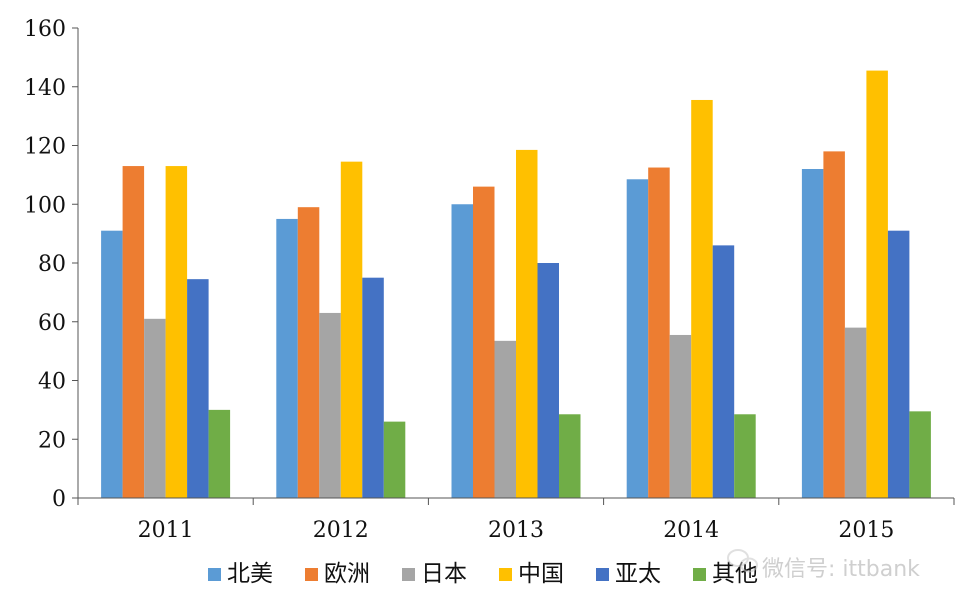 Image resolution: width=964 pixels, height=611 pixels. Describe the element at coordinates (52, 382) in the screenshot. I see `y-tick-label: 40` at that location.